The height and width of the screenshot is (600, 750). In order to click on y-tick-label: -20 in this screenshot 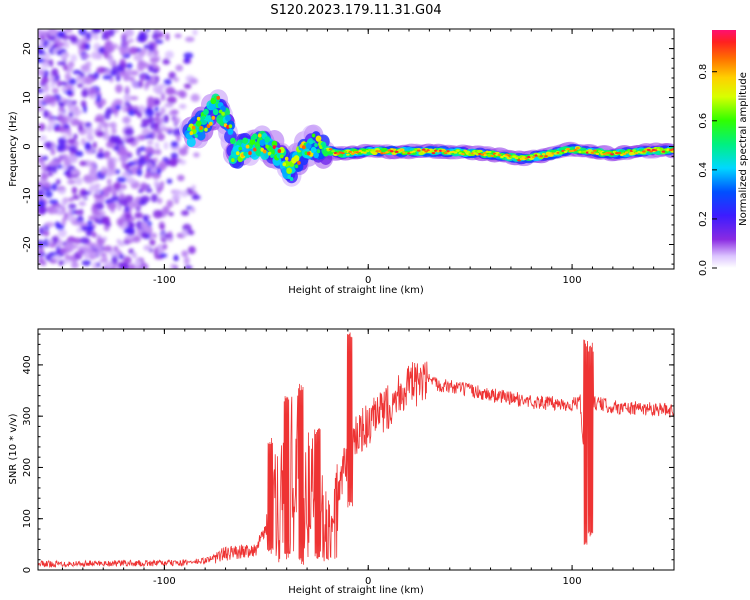, I will do `click(27, 244)`.